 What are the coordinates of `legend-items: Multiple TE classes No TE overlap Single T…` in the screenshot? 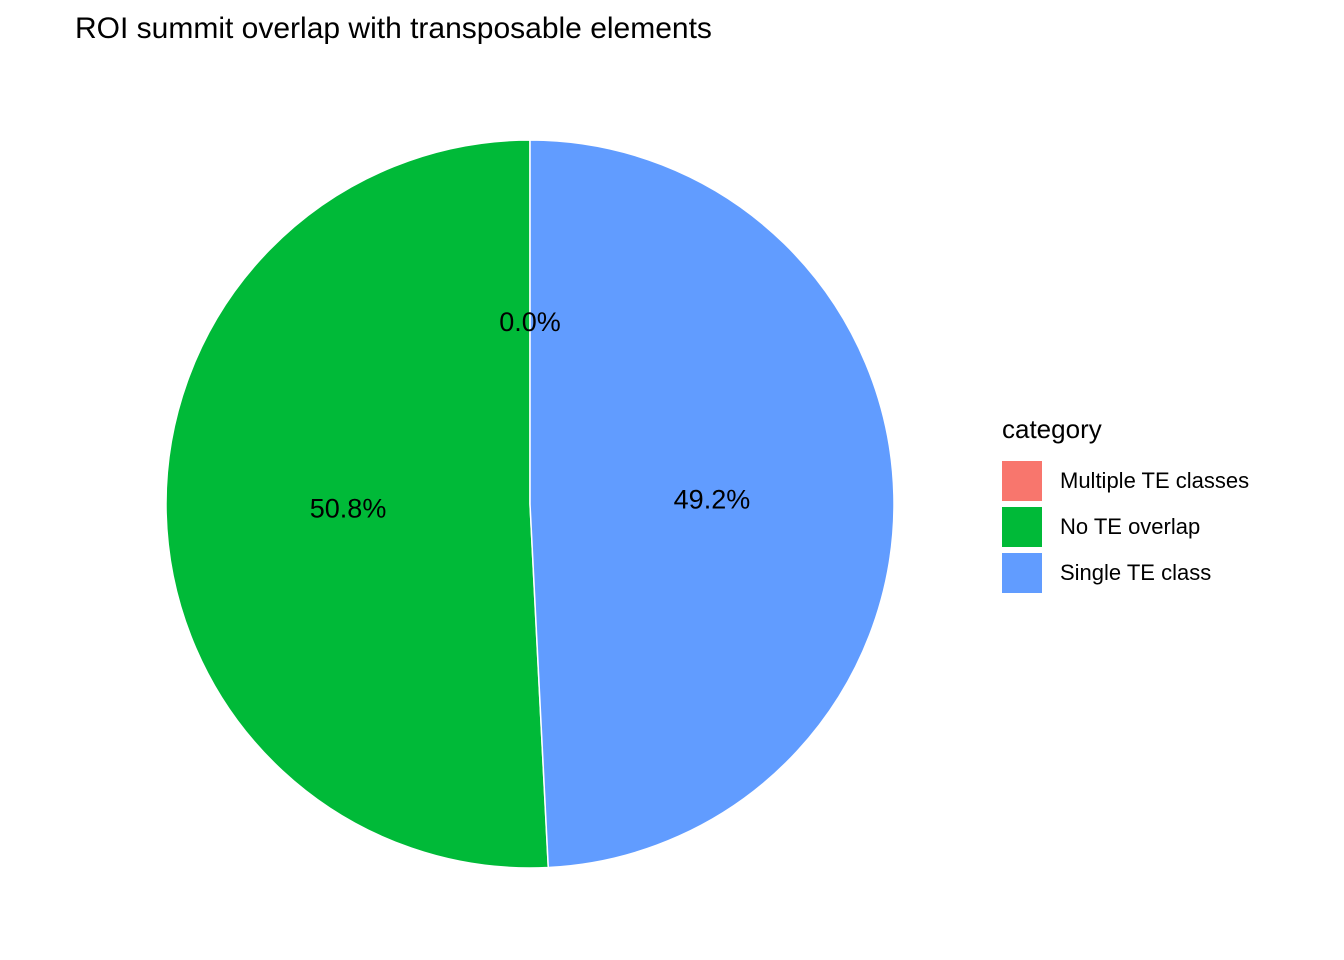 It's located at (1125, 527).